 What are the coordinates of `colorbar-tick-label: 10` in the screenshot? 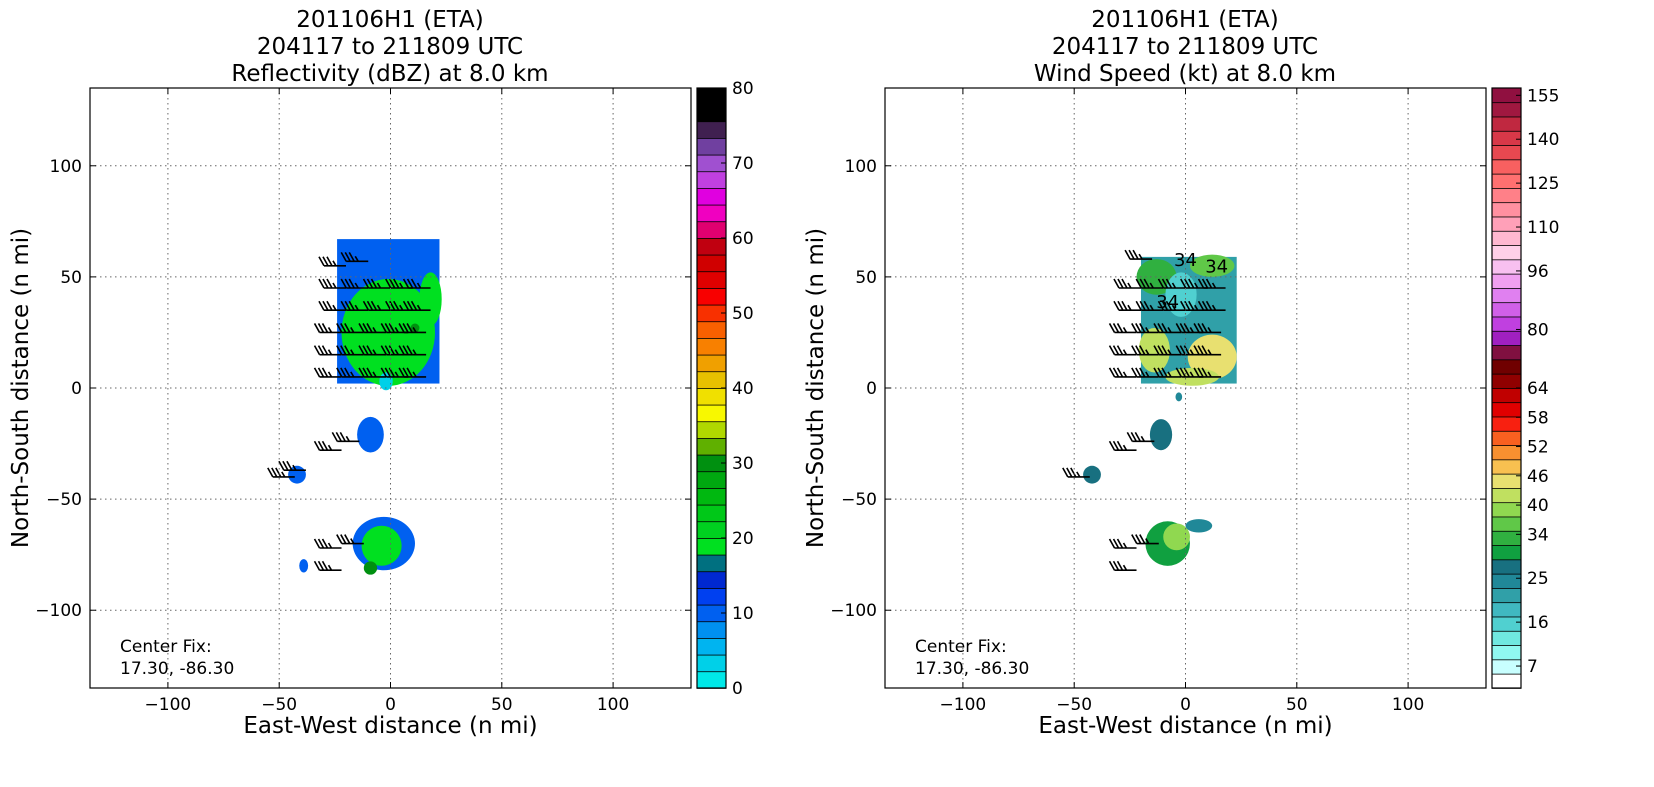 It's located at (743, 614).